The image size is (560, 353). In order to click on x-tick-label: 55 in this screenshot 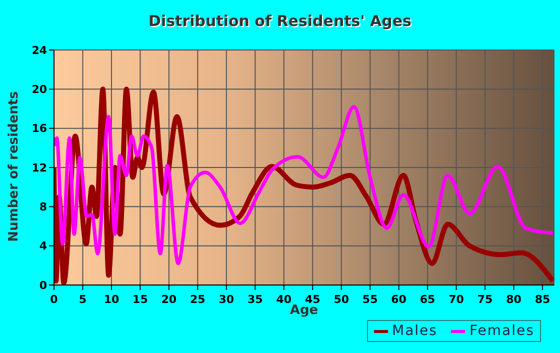, I will do `click(370, 299)`.